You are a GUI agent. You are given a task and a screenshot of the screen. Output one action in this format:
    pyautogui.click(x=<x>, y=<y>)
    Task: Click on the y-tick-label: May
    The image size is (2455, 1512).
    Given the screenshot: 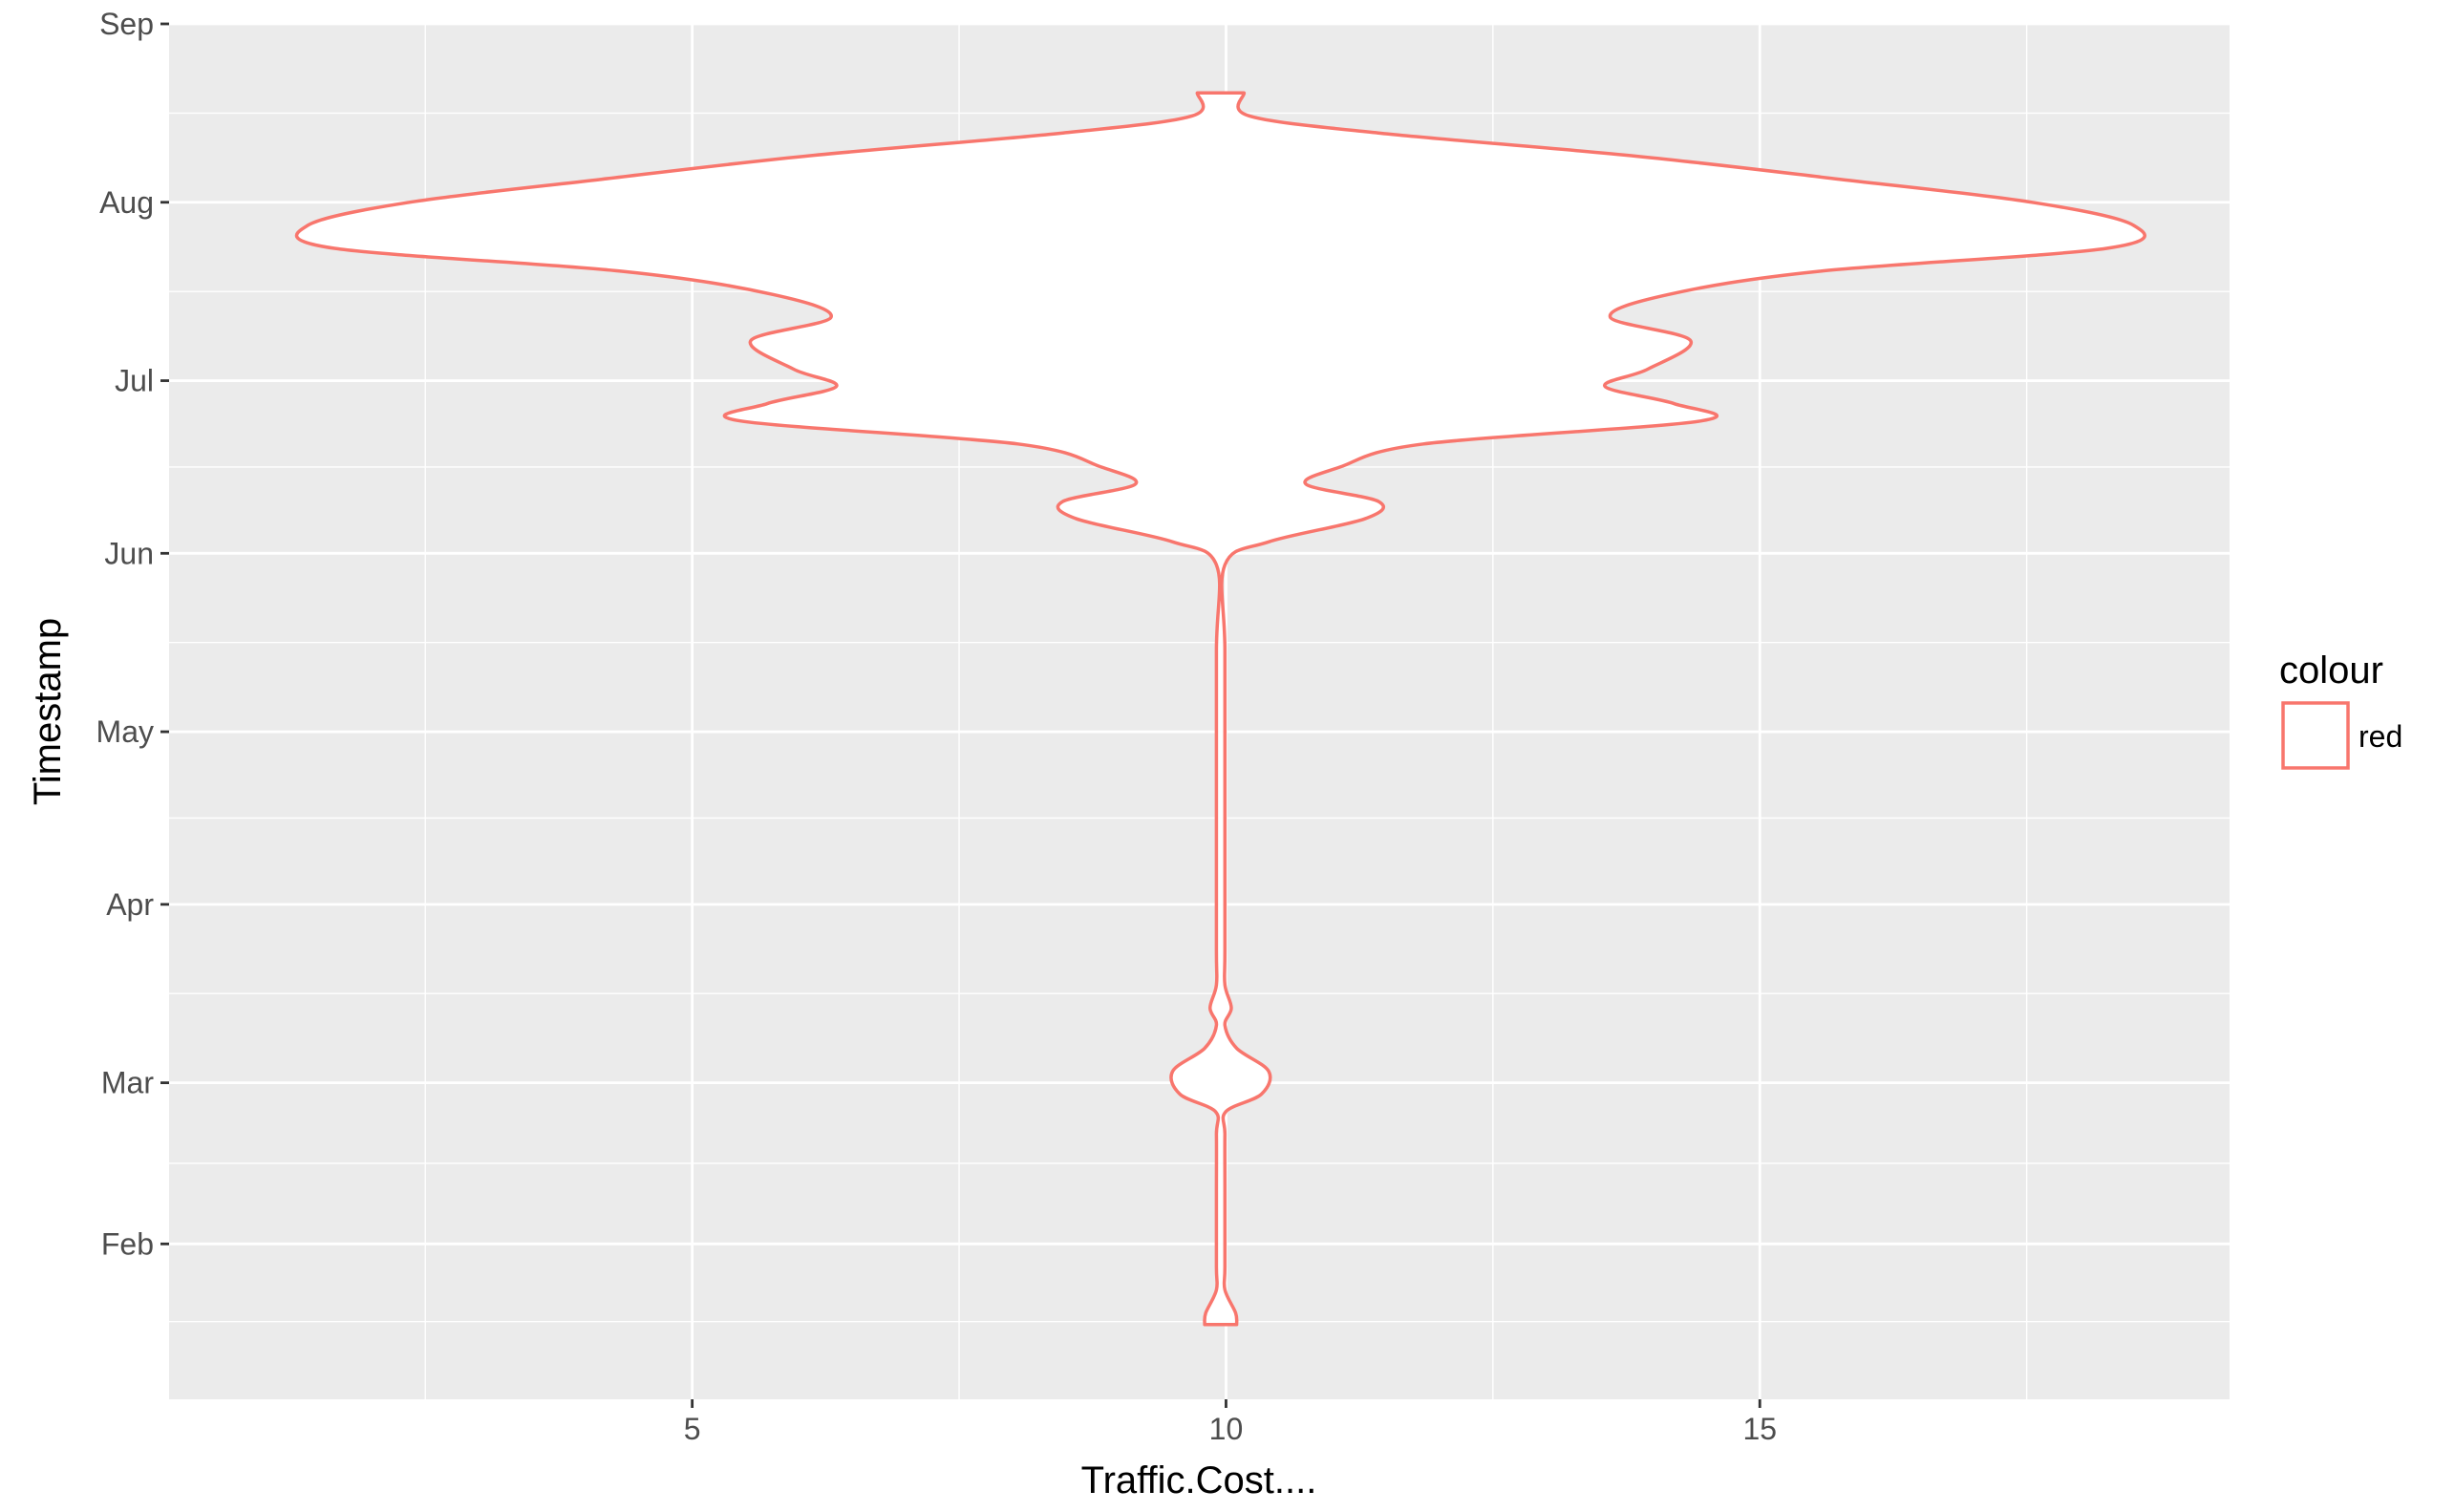 What is the action you would take?
    pyautogui.click(x=125, y=731)
    